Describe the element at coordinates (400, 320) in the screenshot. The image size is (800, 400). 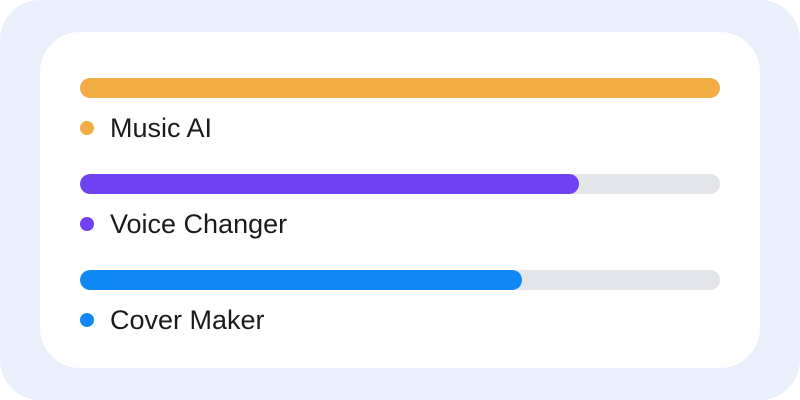
I see `legend-item-cover-maker: Cover Maker` at that location.